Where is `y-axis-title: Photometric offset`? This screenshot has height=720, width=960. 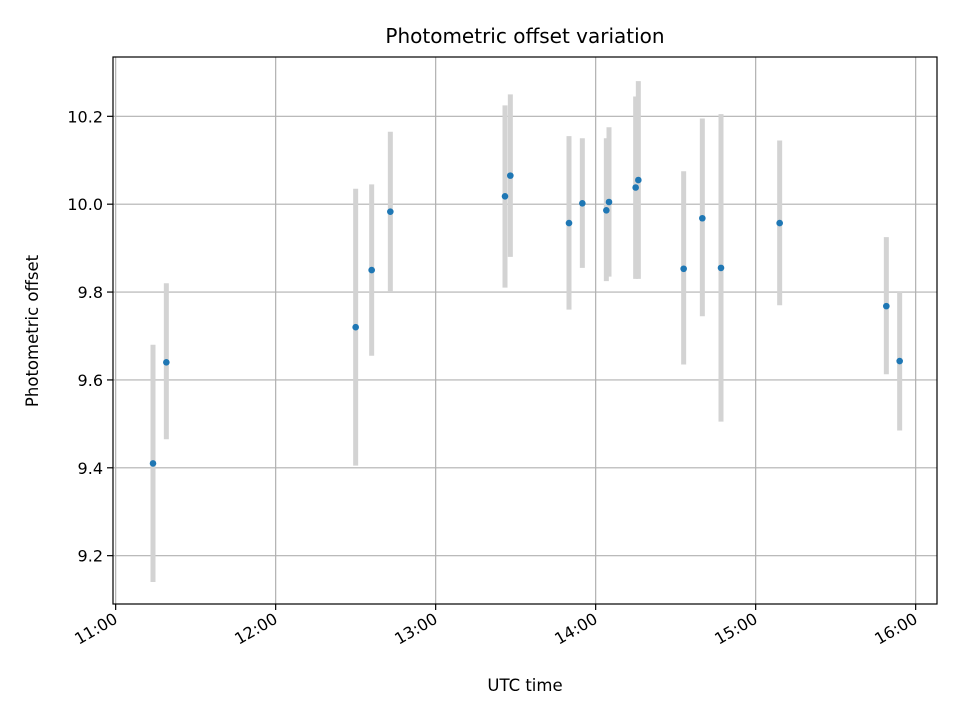
y-axis-title: Photometric offset is located at coordinates (32, 330).